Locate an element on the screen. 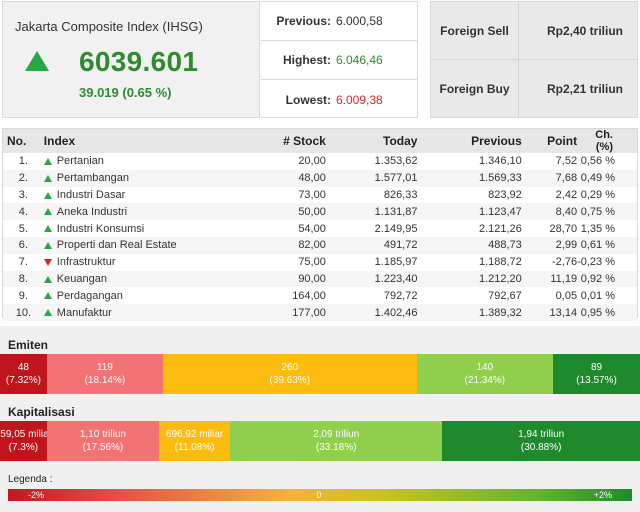 The height and width of the screenshot is (512, 640). segment-percent: (18.14%) is located at coordinates (105, 380).